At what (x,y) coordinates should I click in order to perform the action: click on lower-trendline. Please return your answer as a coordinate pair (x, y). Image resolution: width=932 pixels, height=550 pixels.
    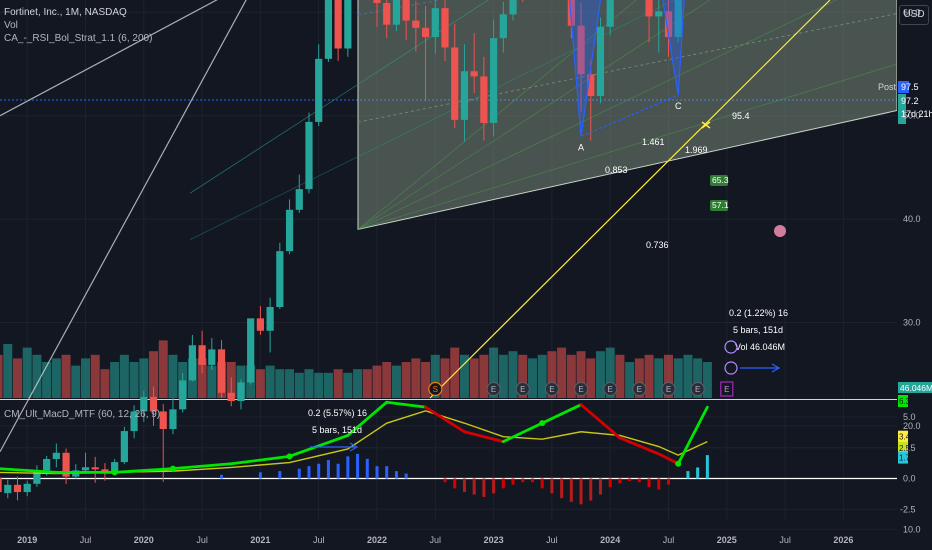
    Looking at the image, I should click on (339, 97).